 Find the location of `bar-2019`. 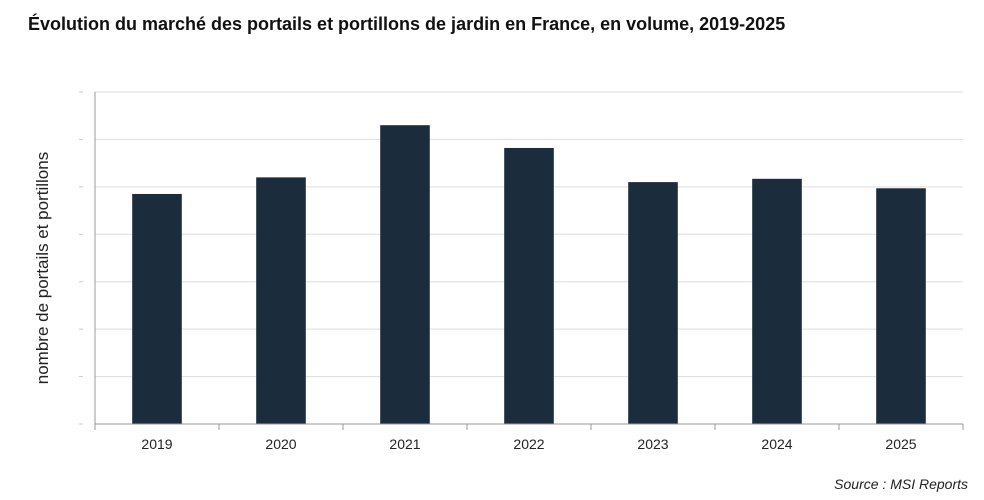

bar-2019 is located at coordinates (157, 308).